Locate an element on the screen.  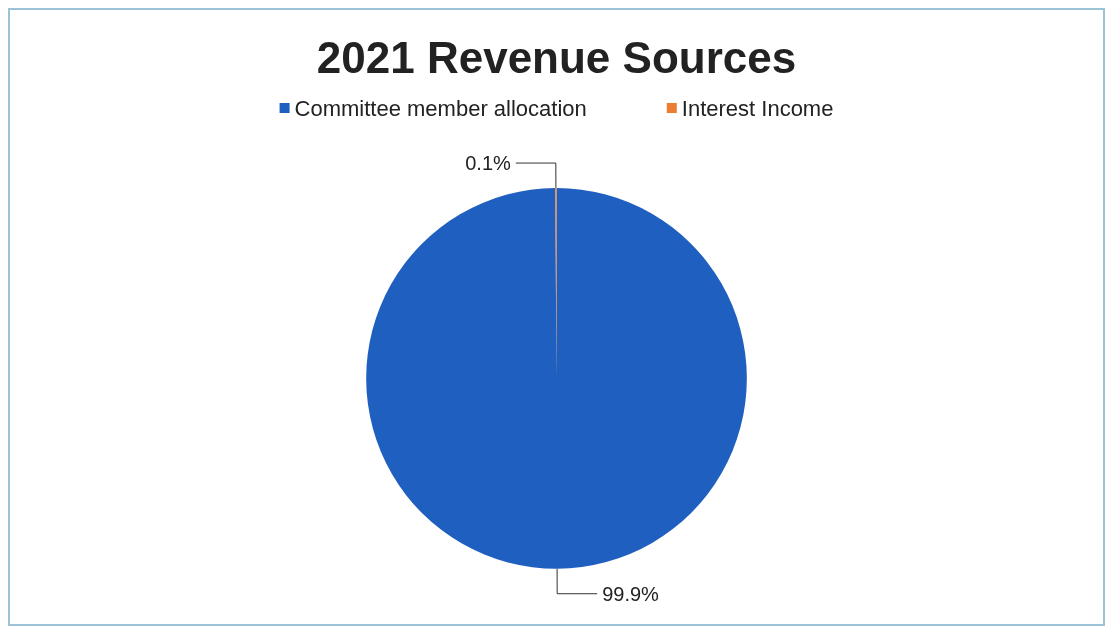
chart-title: 2021 Revenue Sources is located at coordinates (556, 57).